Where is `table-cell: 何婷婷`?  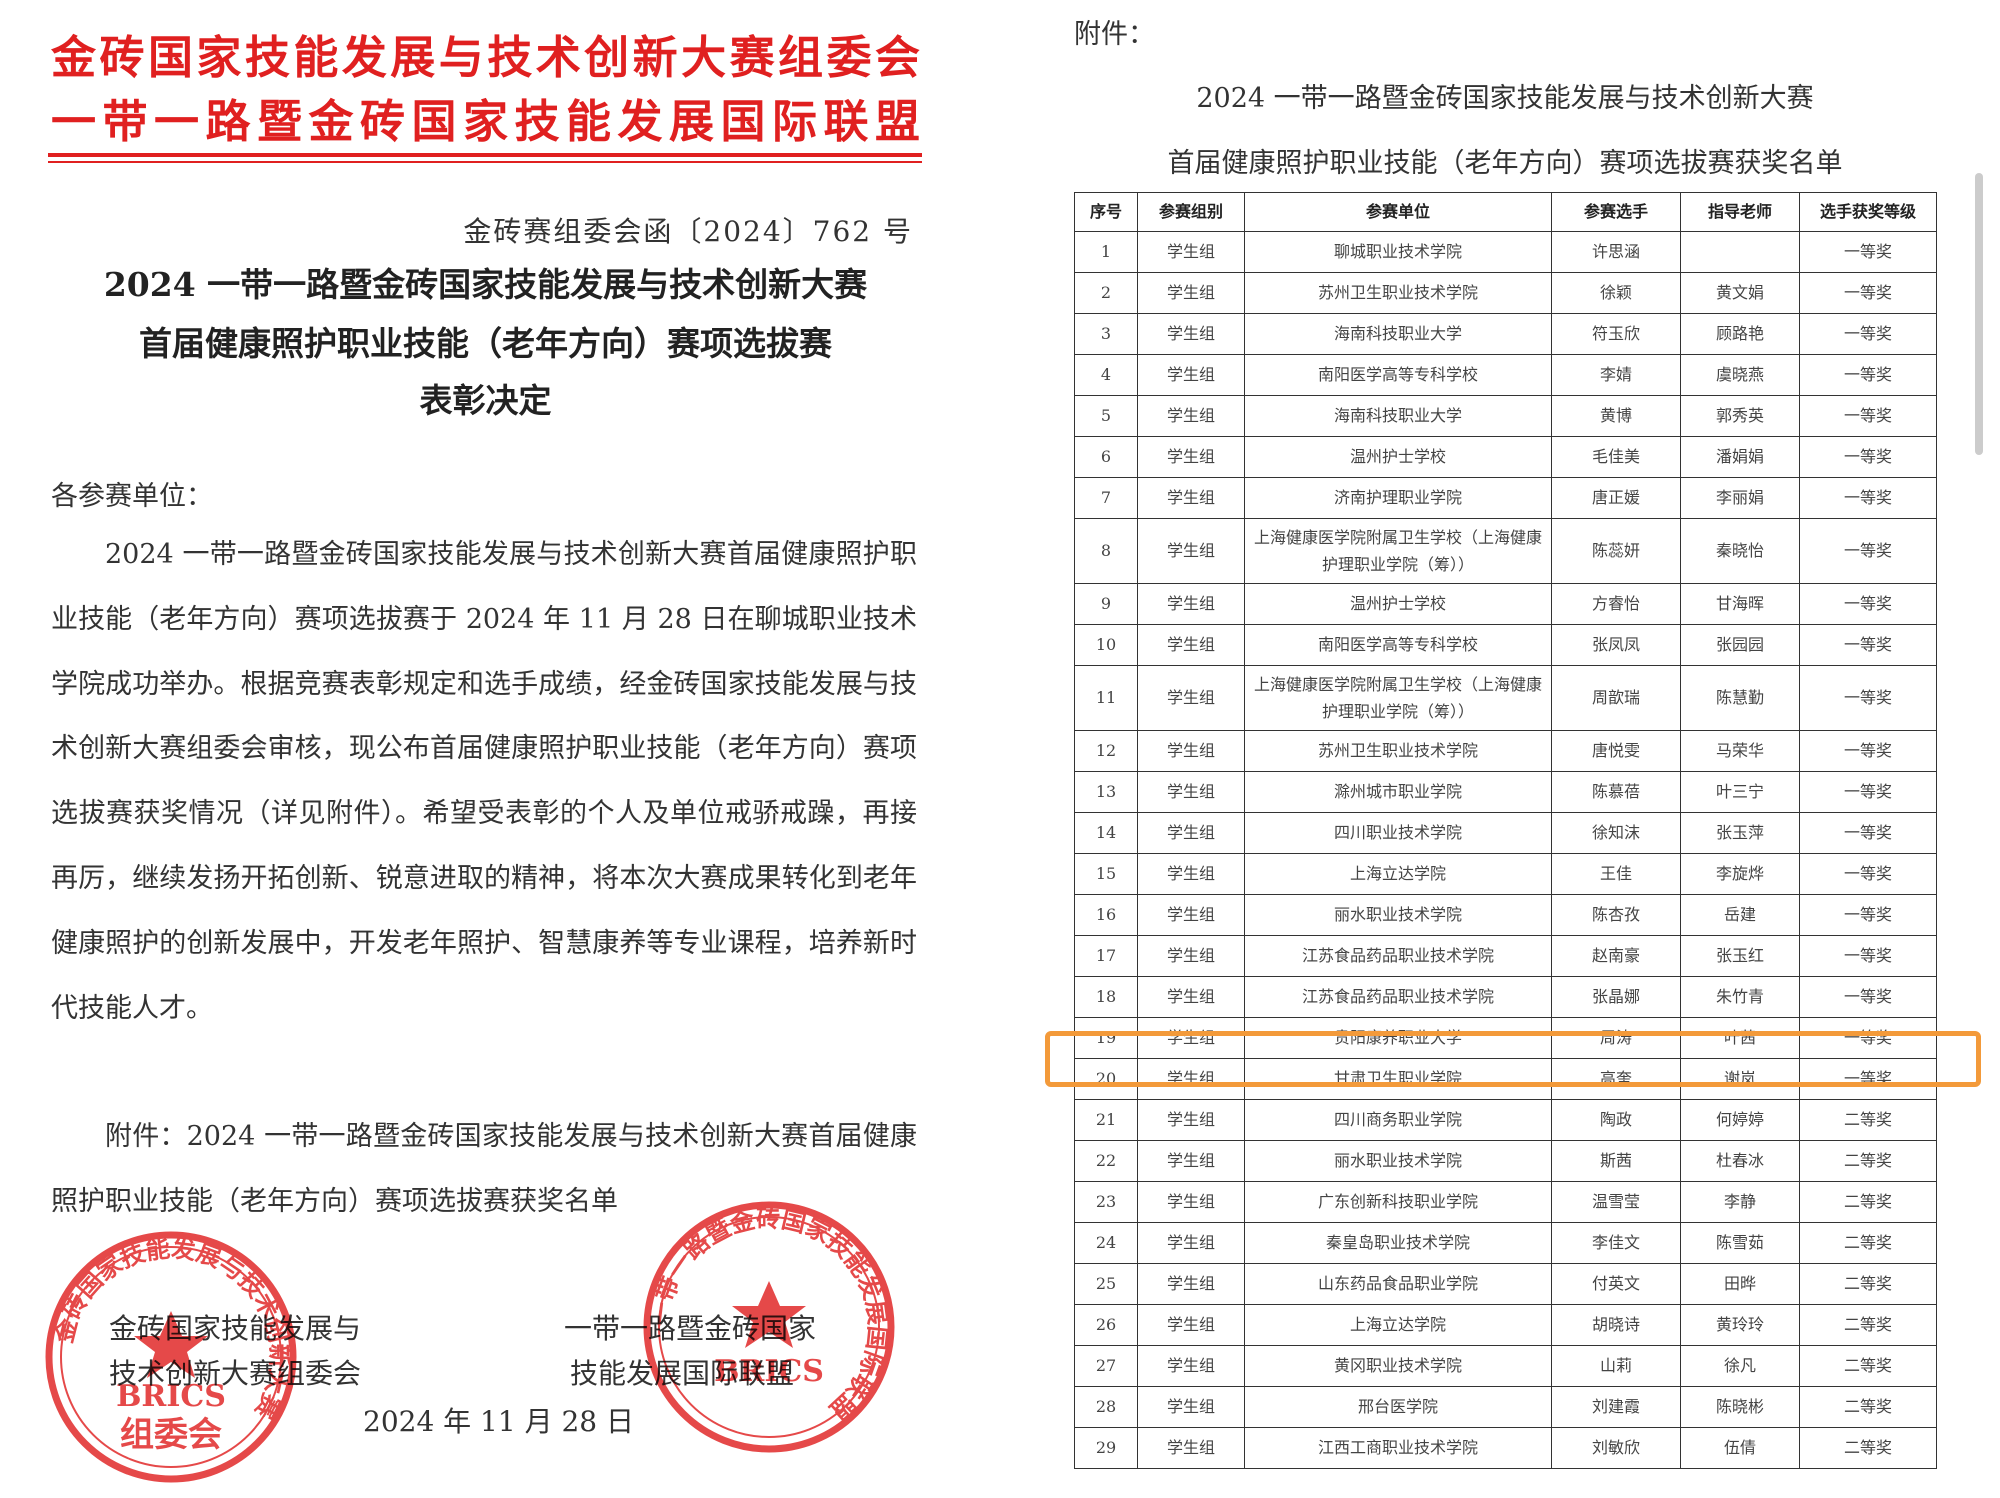 table-cell: 何婷婷 is located at coordinates (1740, 1120).